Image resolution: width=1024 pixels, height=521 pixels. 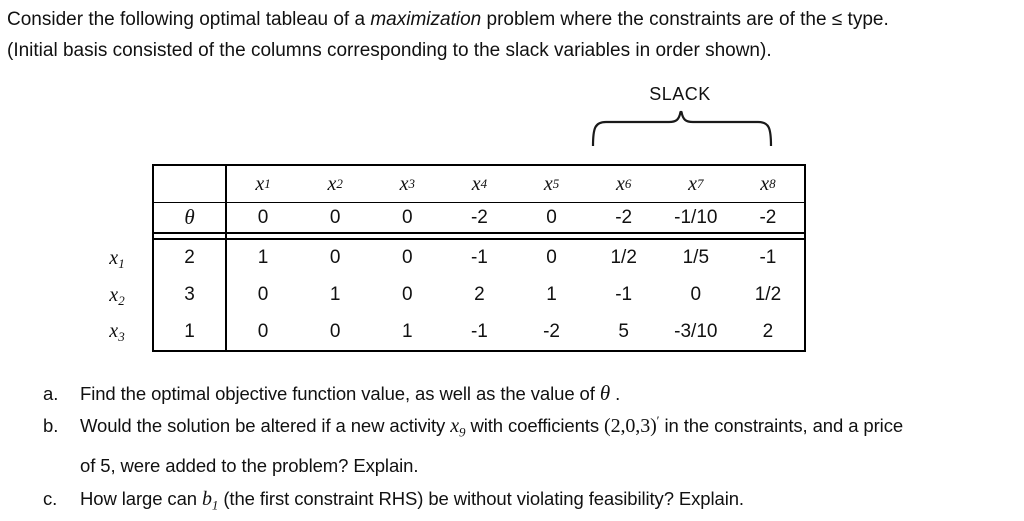 I want to click on brace-path, so click(x=682, y=128).